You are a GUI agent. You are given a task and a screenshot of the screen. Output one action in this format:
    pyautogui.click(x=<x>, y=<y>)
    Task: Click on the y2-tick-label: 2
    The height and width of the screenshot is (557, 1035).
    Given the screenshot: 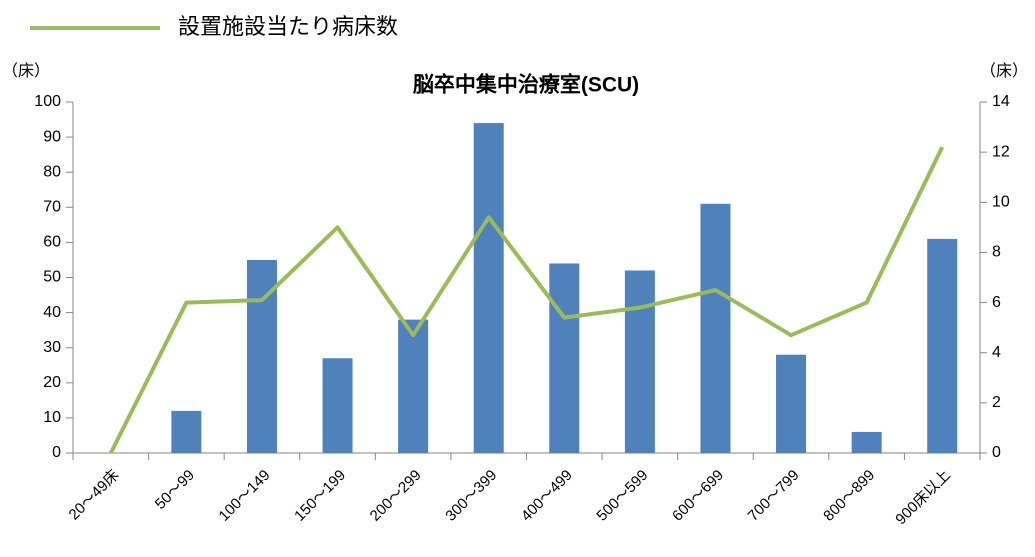 What is the action you would take?
    pyautogui.click(x=996, y=402)
    